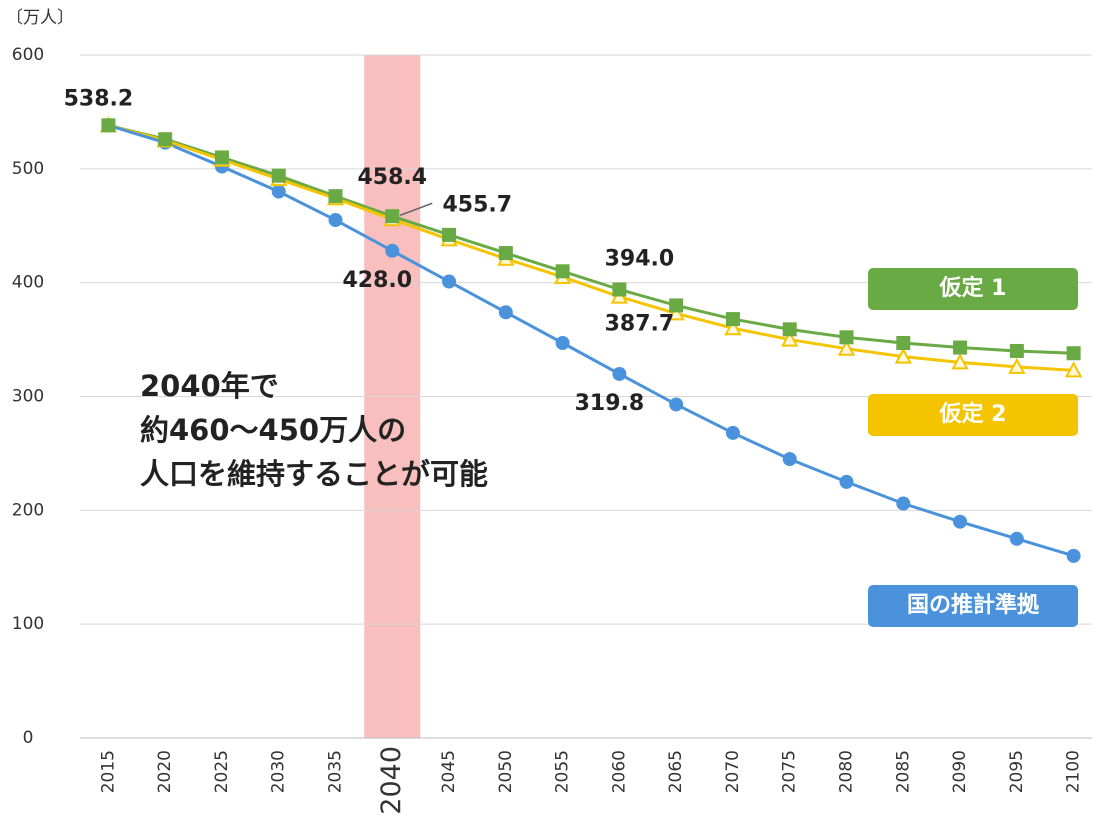 This screenshot has height=834, width=1102. I want to click on data-label: 538.2, so click(99, 98).